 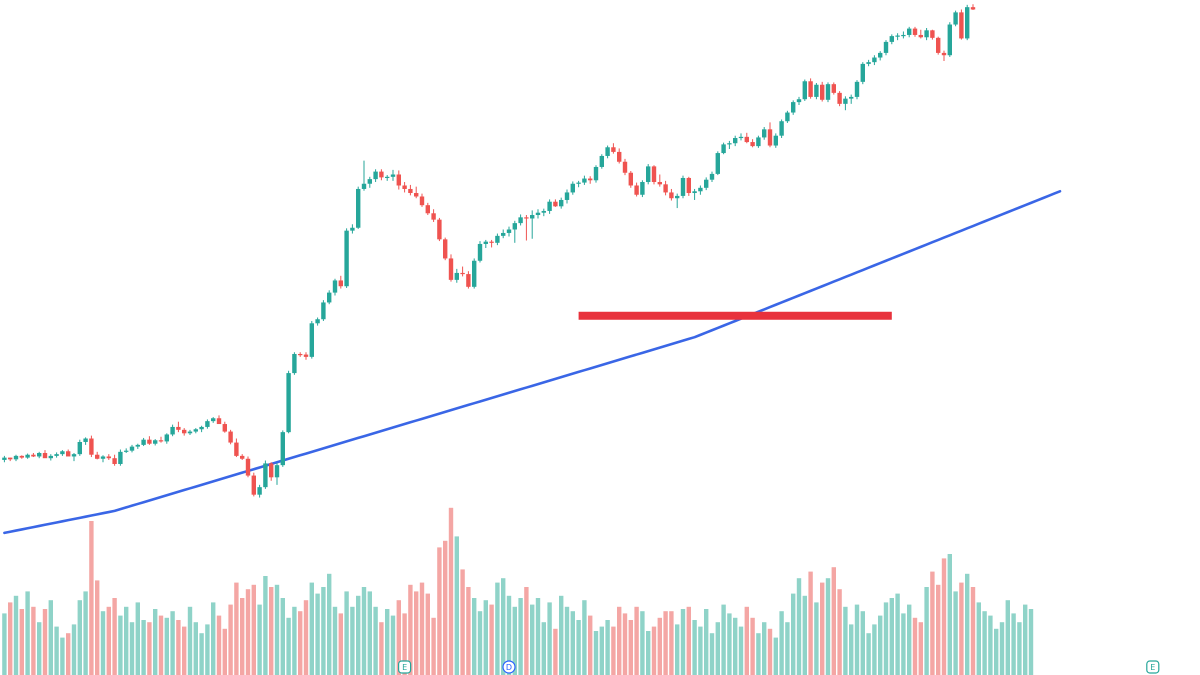 I want to click on marker-label: E, so click(x=404, y=667).